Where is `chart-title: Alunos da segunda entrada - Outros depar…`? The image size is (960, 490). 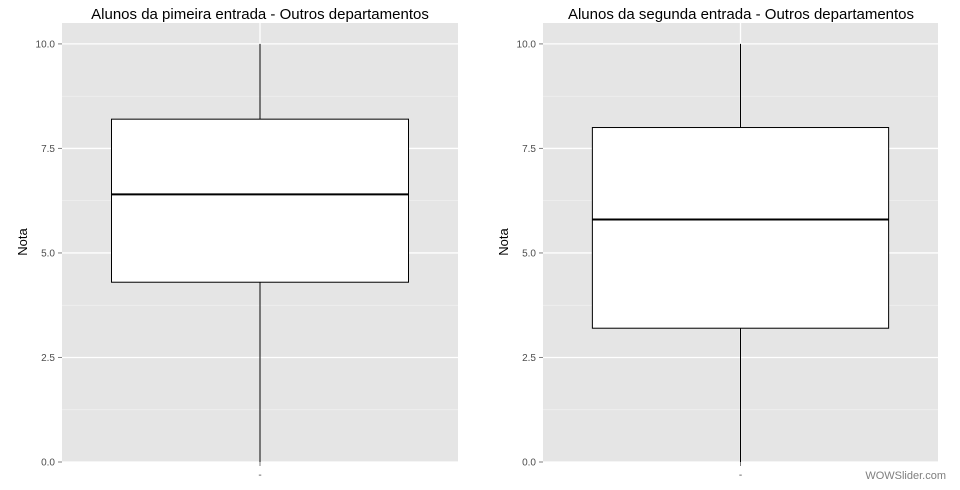
chart-title: Alunos da segunda entrada - Outros depar… is located at coordinates (741, 14).